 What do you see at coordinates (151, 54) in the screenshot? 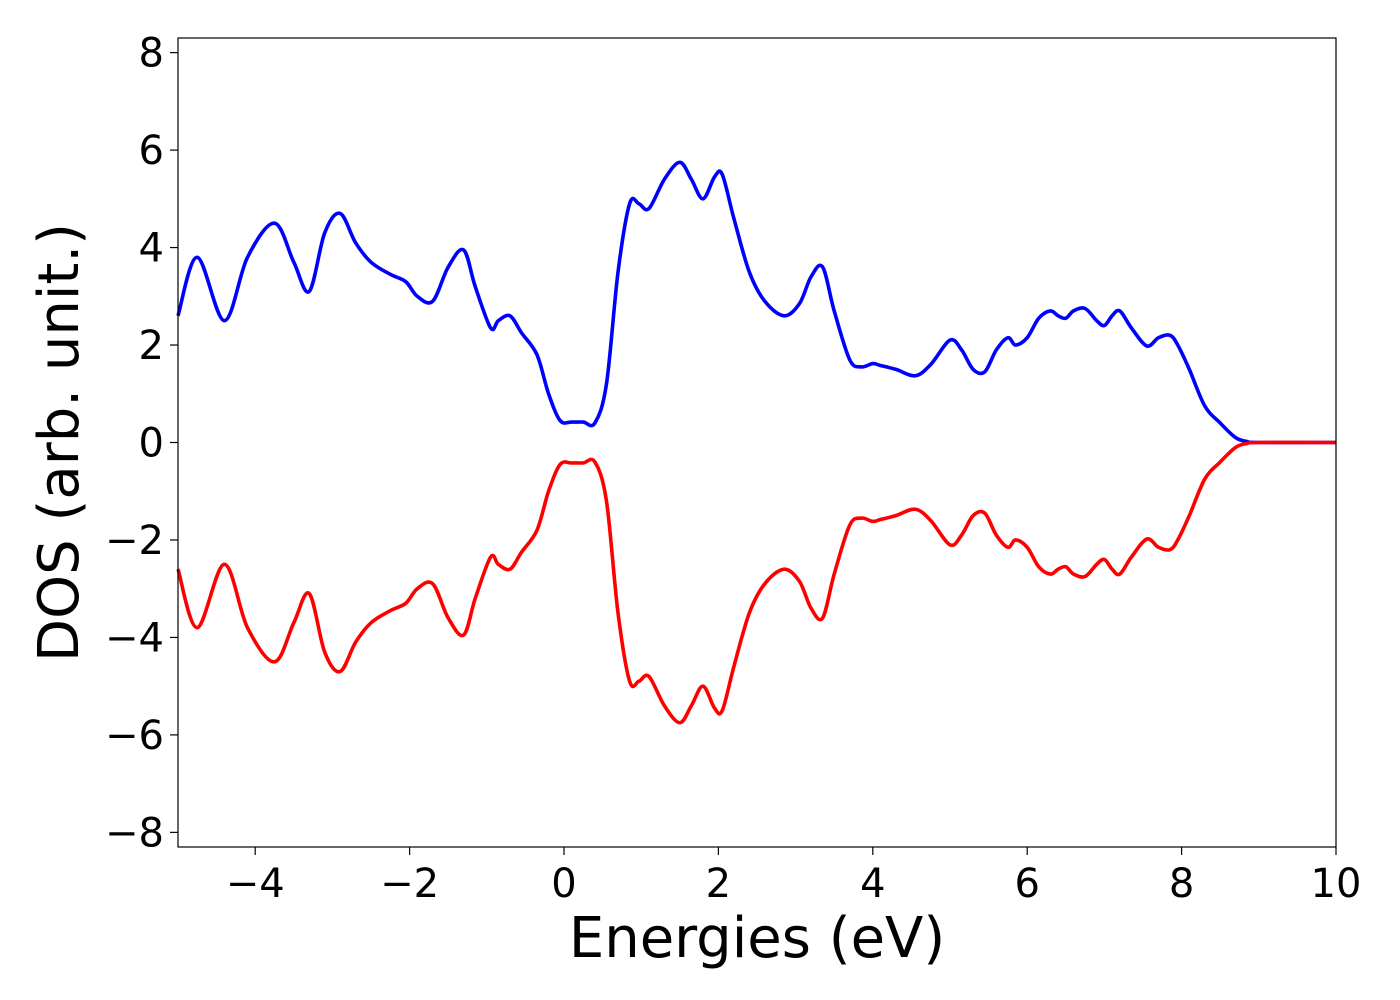
I see `y-tick-label: 8` at bounding box center [151, 54].